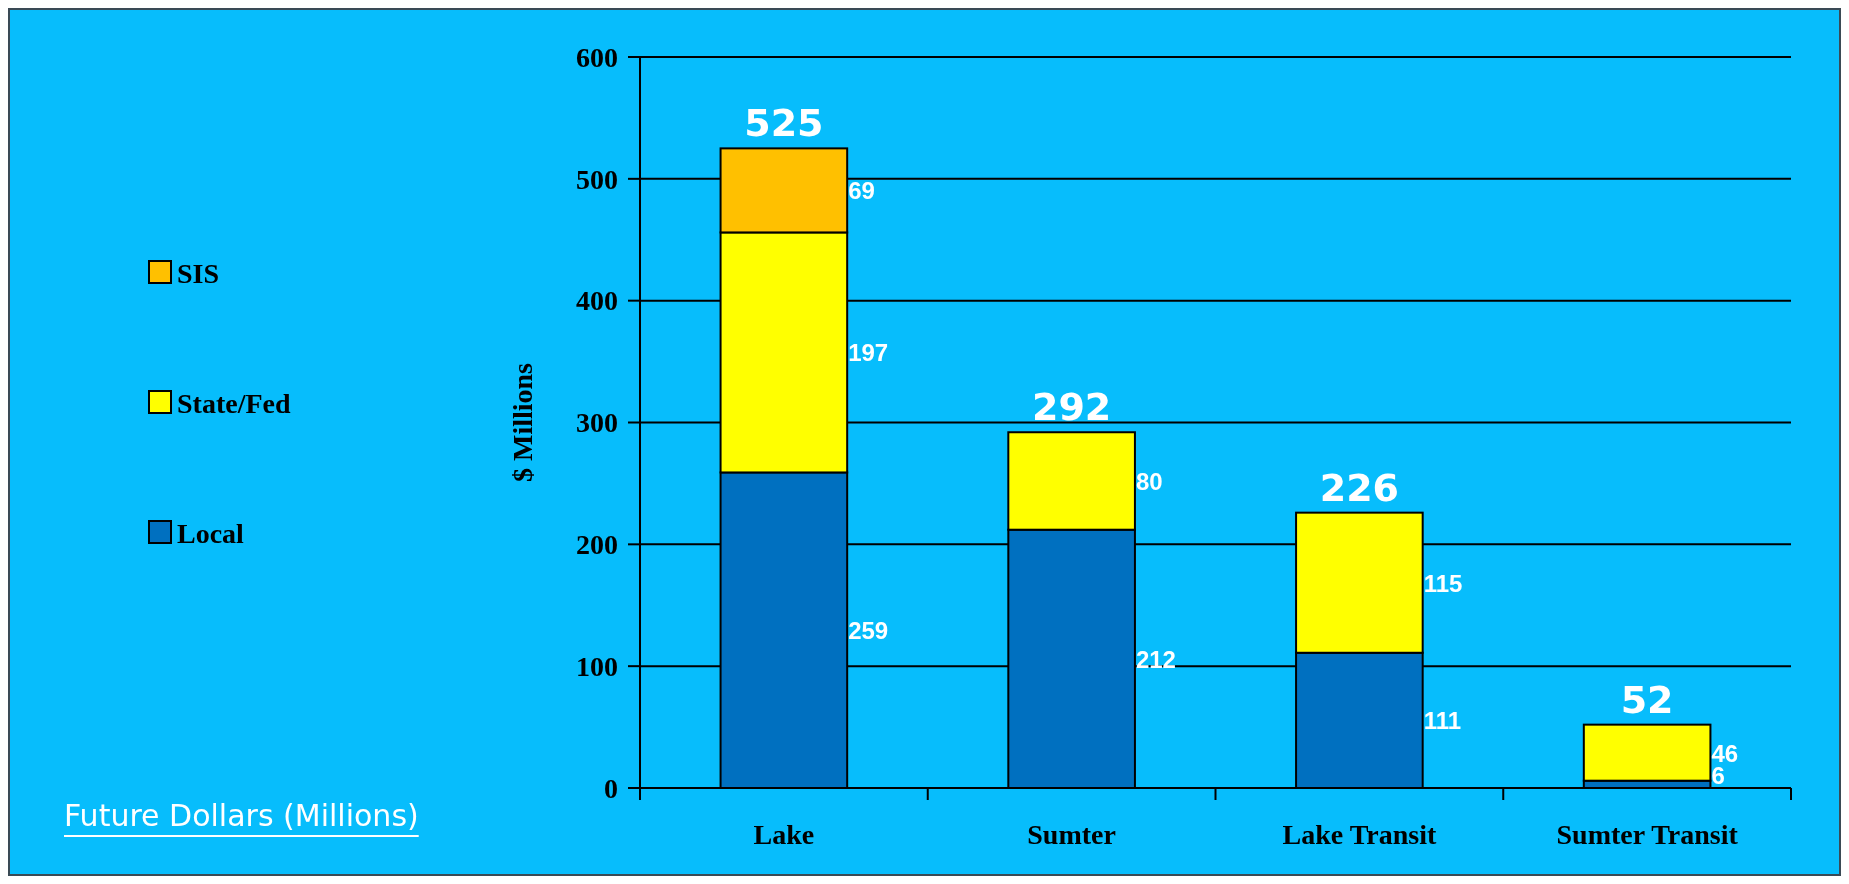  I want to click on y-axis-title: $ Millions, so click(522, 422).